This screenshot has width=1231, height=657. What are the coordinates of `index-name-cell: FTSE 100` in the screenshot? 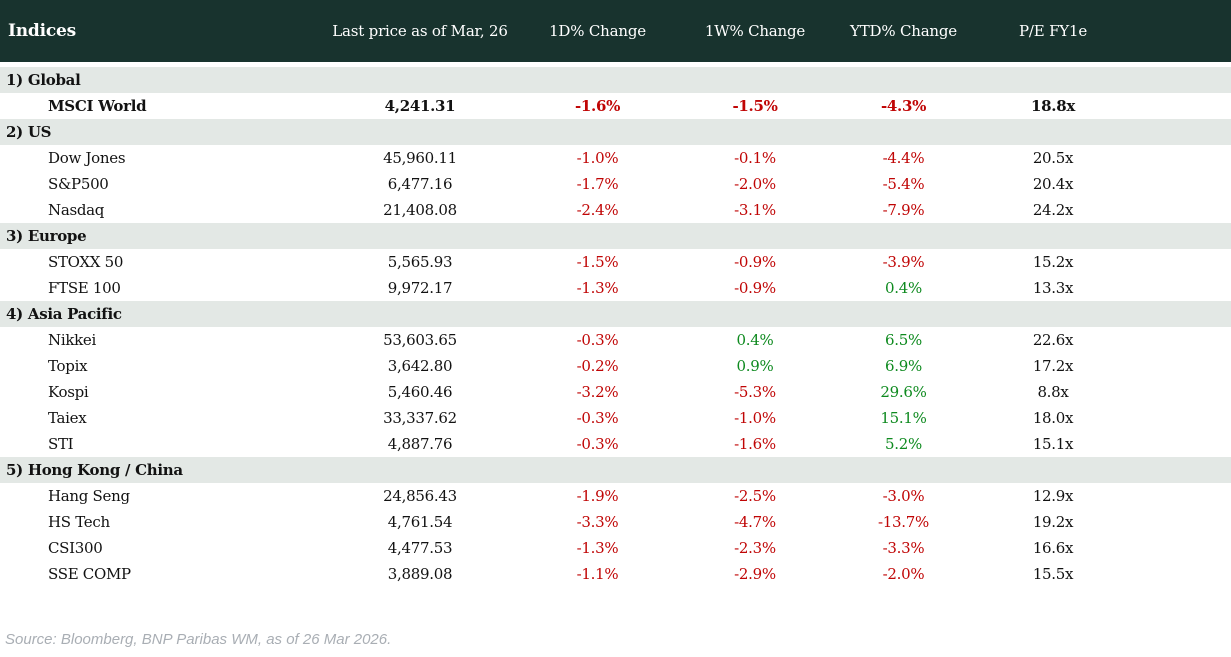 It's located at (84, 288).